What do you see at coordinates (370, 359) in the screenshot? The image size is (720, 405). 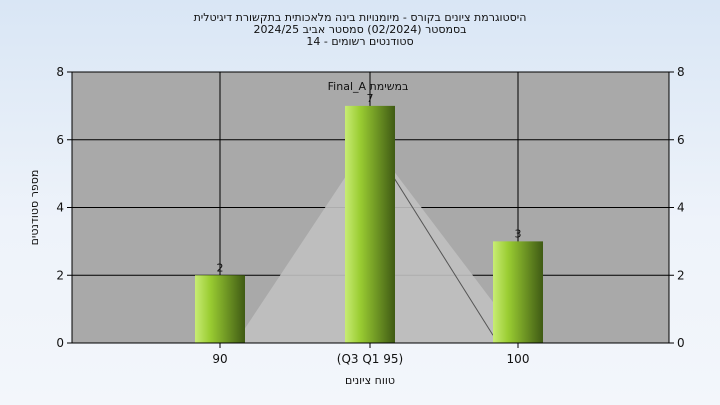 I see `x-tick-label: (Q3 Q1 95)` at bounding box center [370, 359].